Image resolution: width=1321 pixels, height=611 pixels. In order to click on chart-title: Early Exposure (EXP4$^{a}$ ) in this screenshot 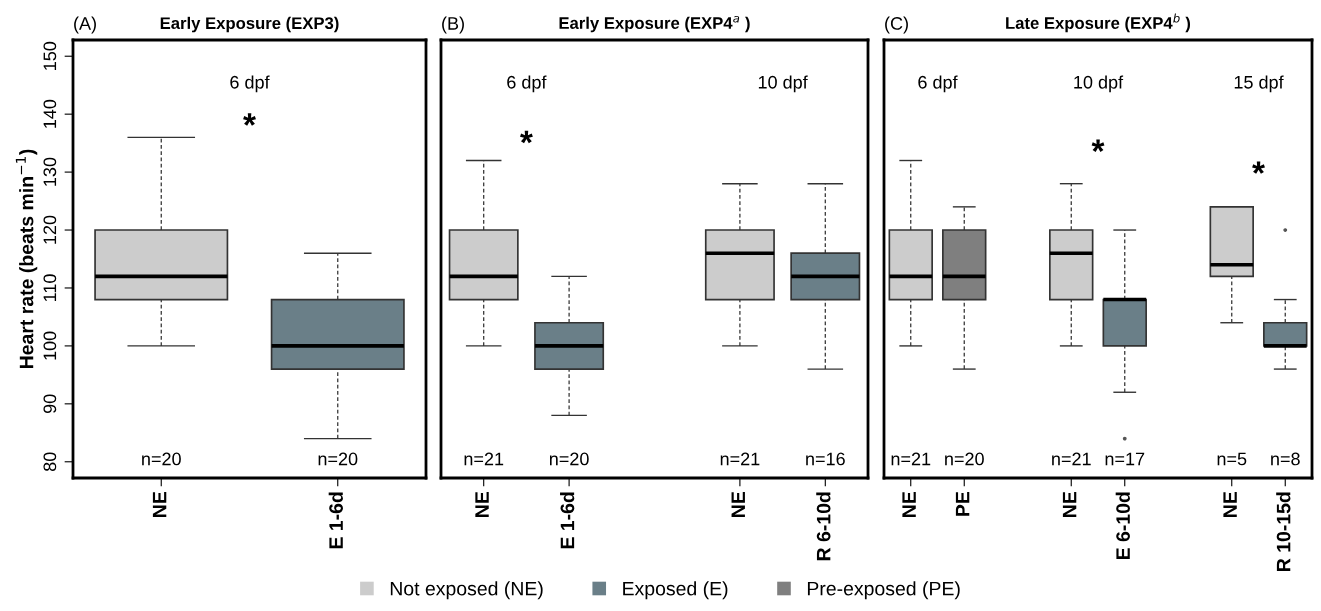, I will do `click(654, 24)`.